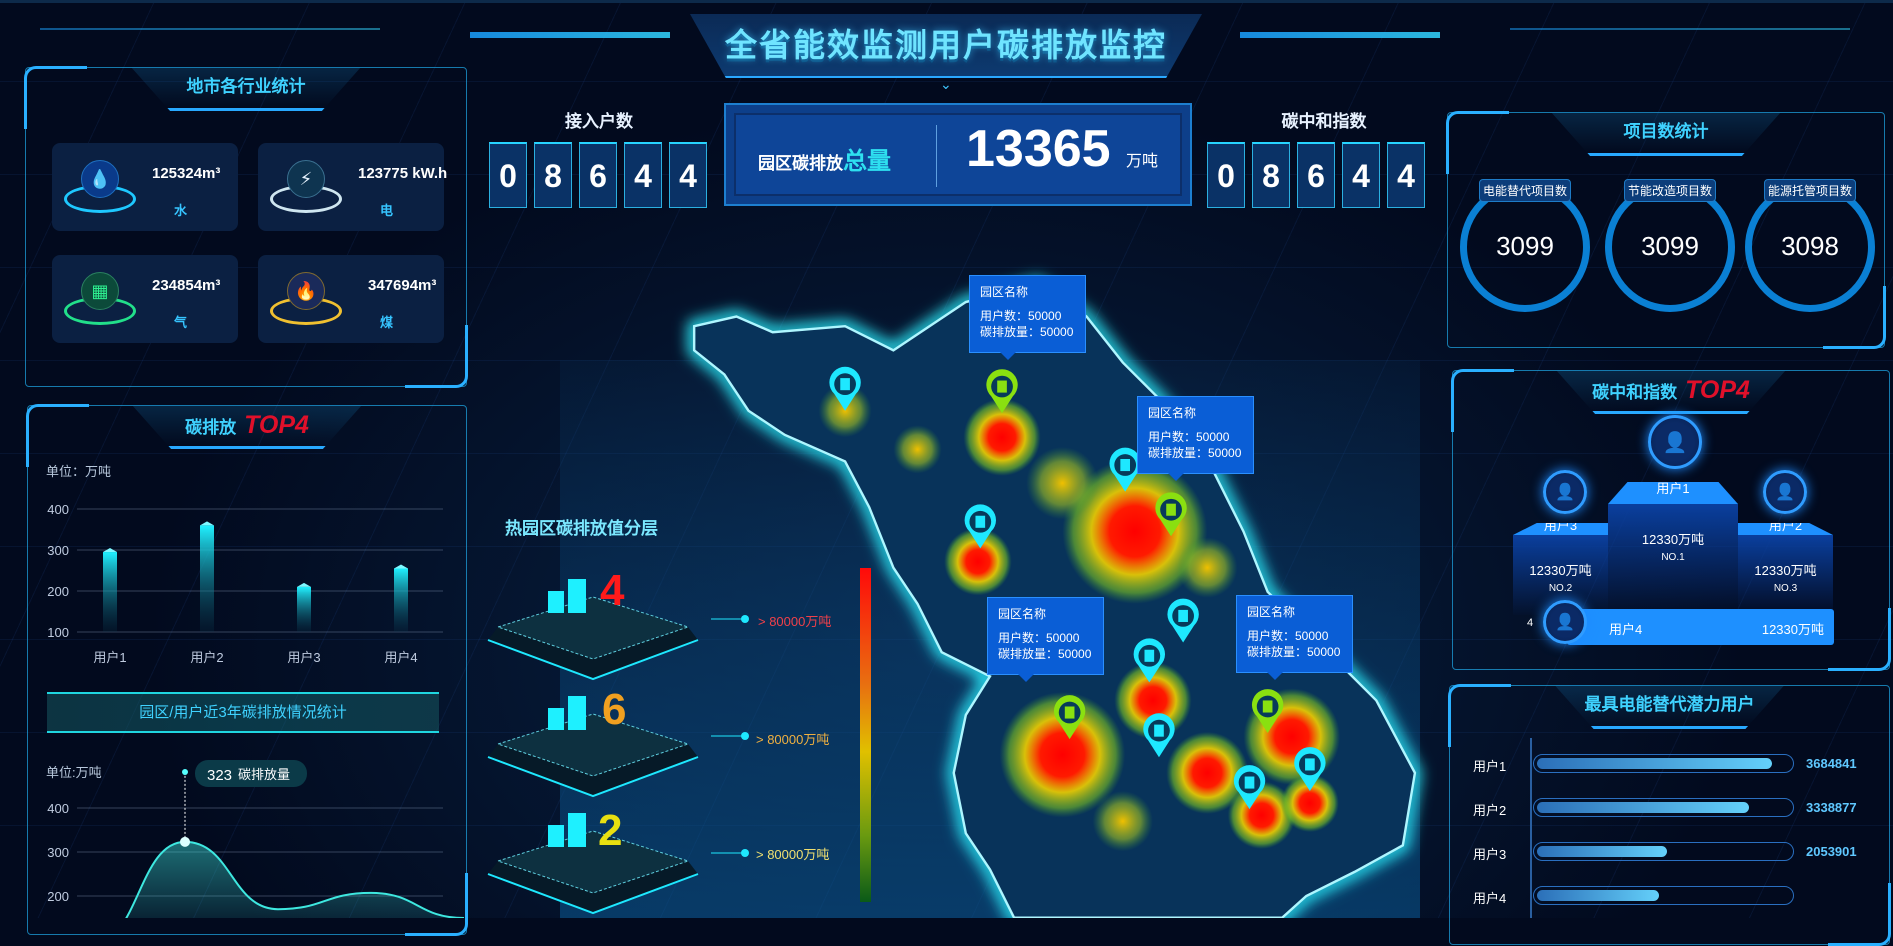 The height and width of the screenshot is (946, 1893). What do you see at coordinates (145, 187) in the screenshot?
I see `stat-card-water: 💧 125324m³ 水` at bounding box center [145, 187].